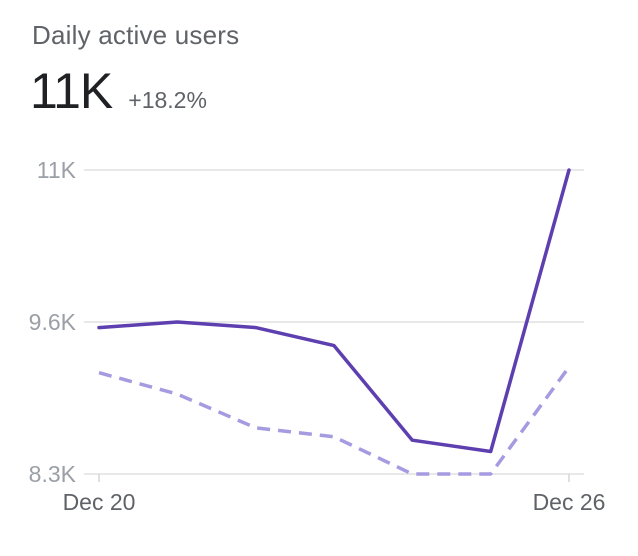 Image resolution: width=638 pixels, height=556 pixels. I want to click on y-tick-label: 8.3K, so click(53, 474).